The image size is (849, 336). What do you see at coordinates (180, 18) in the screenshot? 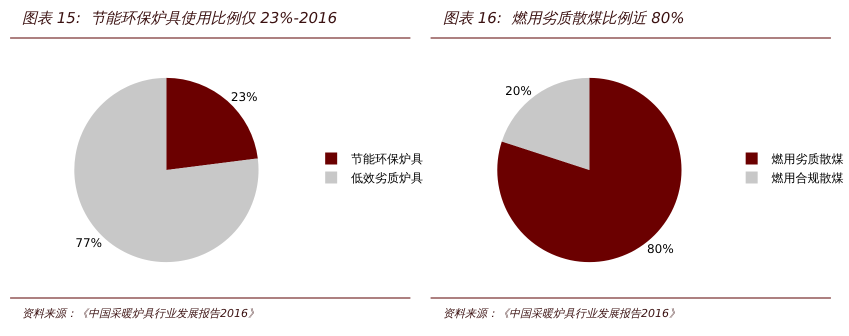
I see `chart-title: 图表 15: 节能环保炉具使用比例仅 23%-2016` at bounding box center [180, 18].